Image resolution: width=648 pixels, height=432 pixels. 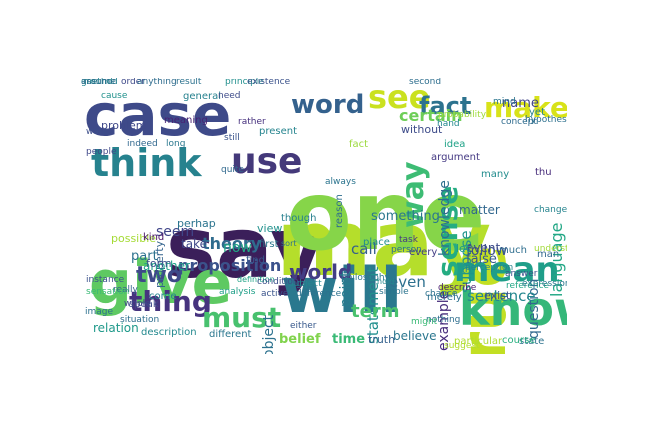 What do you see at coordinates (270, 228) in the screenshot?
I see `cloud-word: view` at bounding box center [270, 228].